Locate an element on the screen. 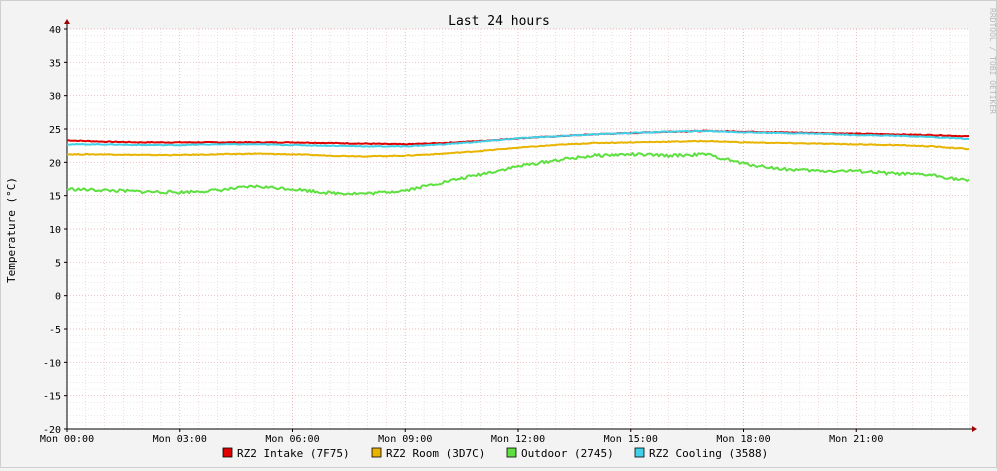 The width and height of the screenshot is (997, 471). y-tick-label: -15 is located at coordinates (52, 397).